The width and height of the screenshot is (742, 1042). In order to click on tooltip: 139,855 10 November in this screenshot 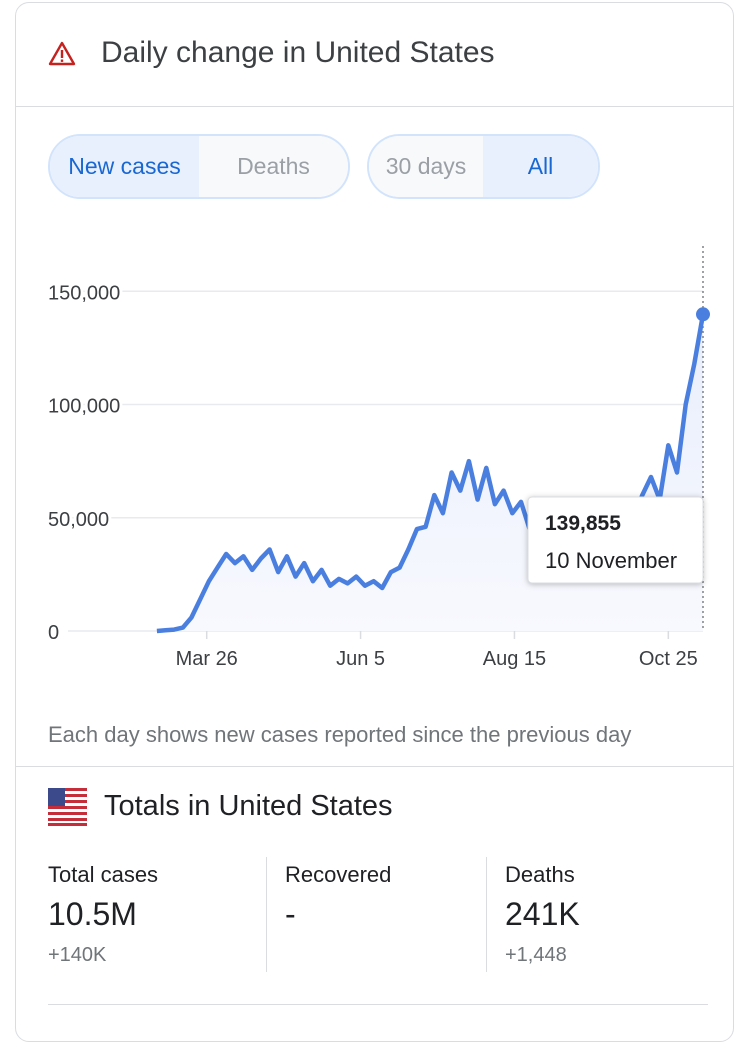, I will do `click(615, 540)`.